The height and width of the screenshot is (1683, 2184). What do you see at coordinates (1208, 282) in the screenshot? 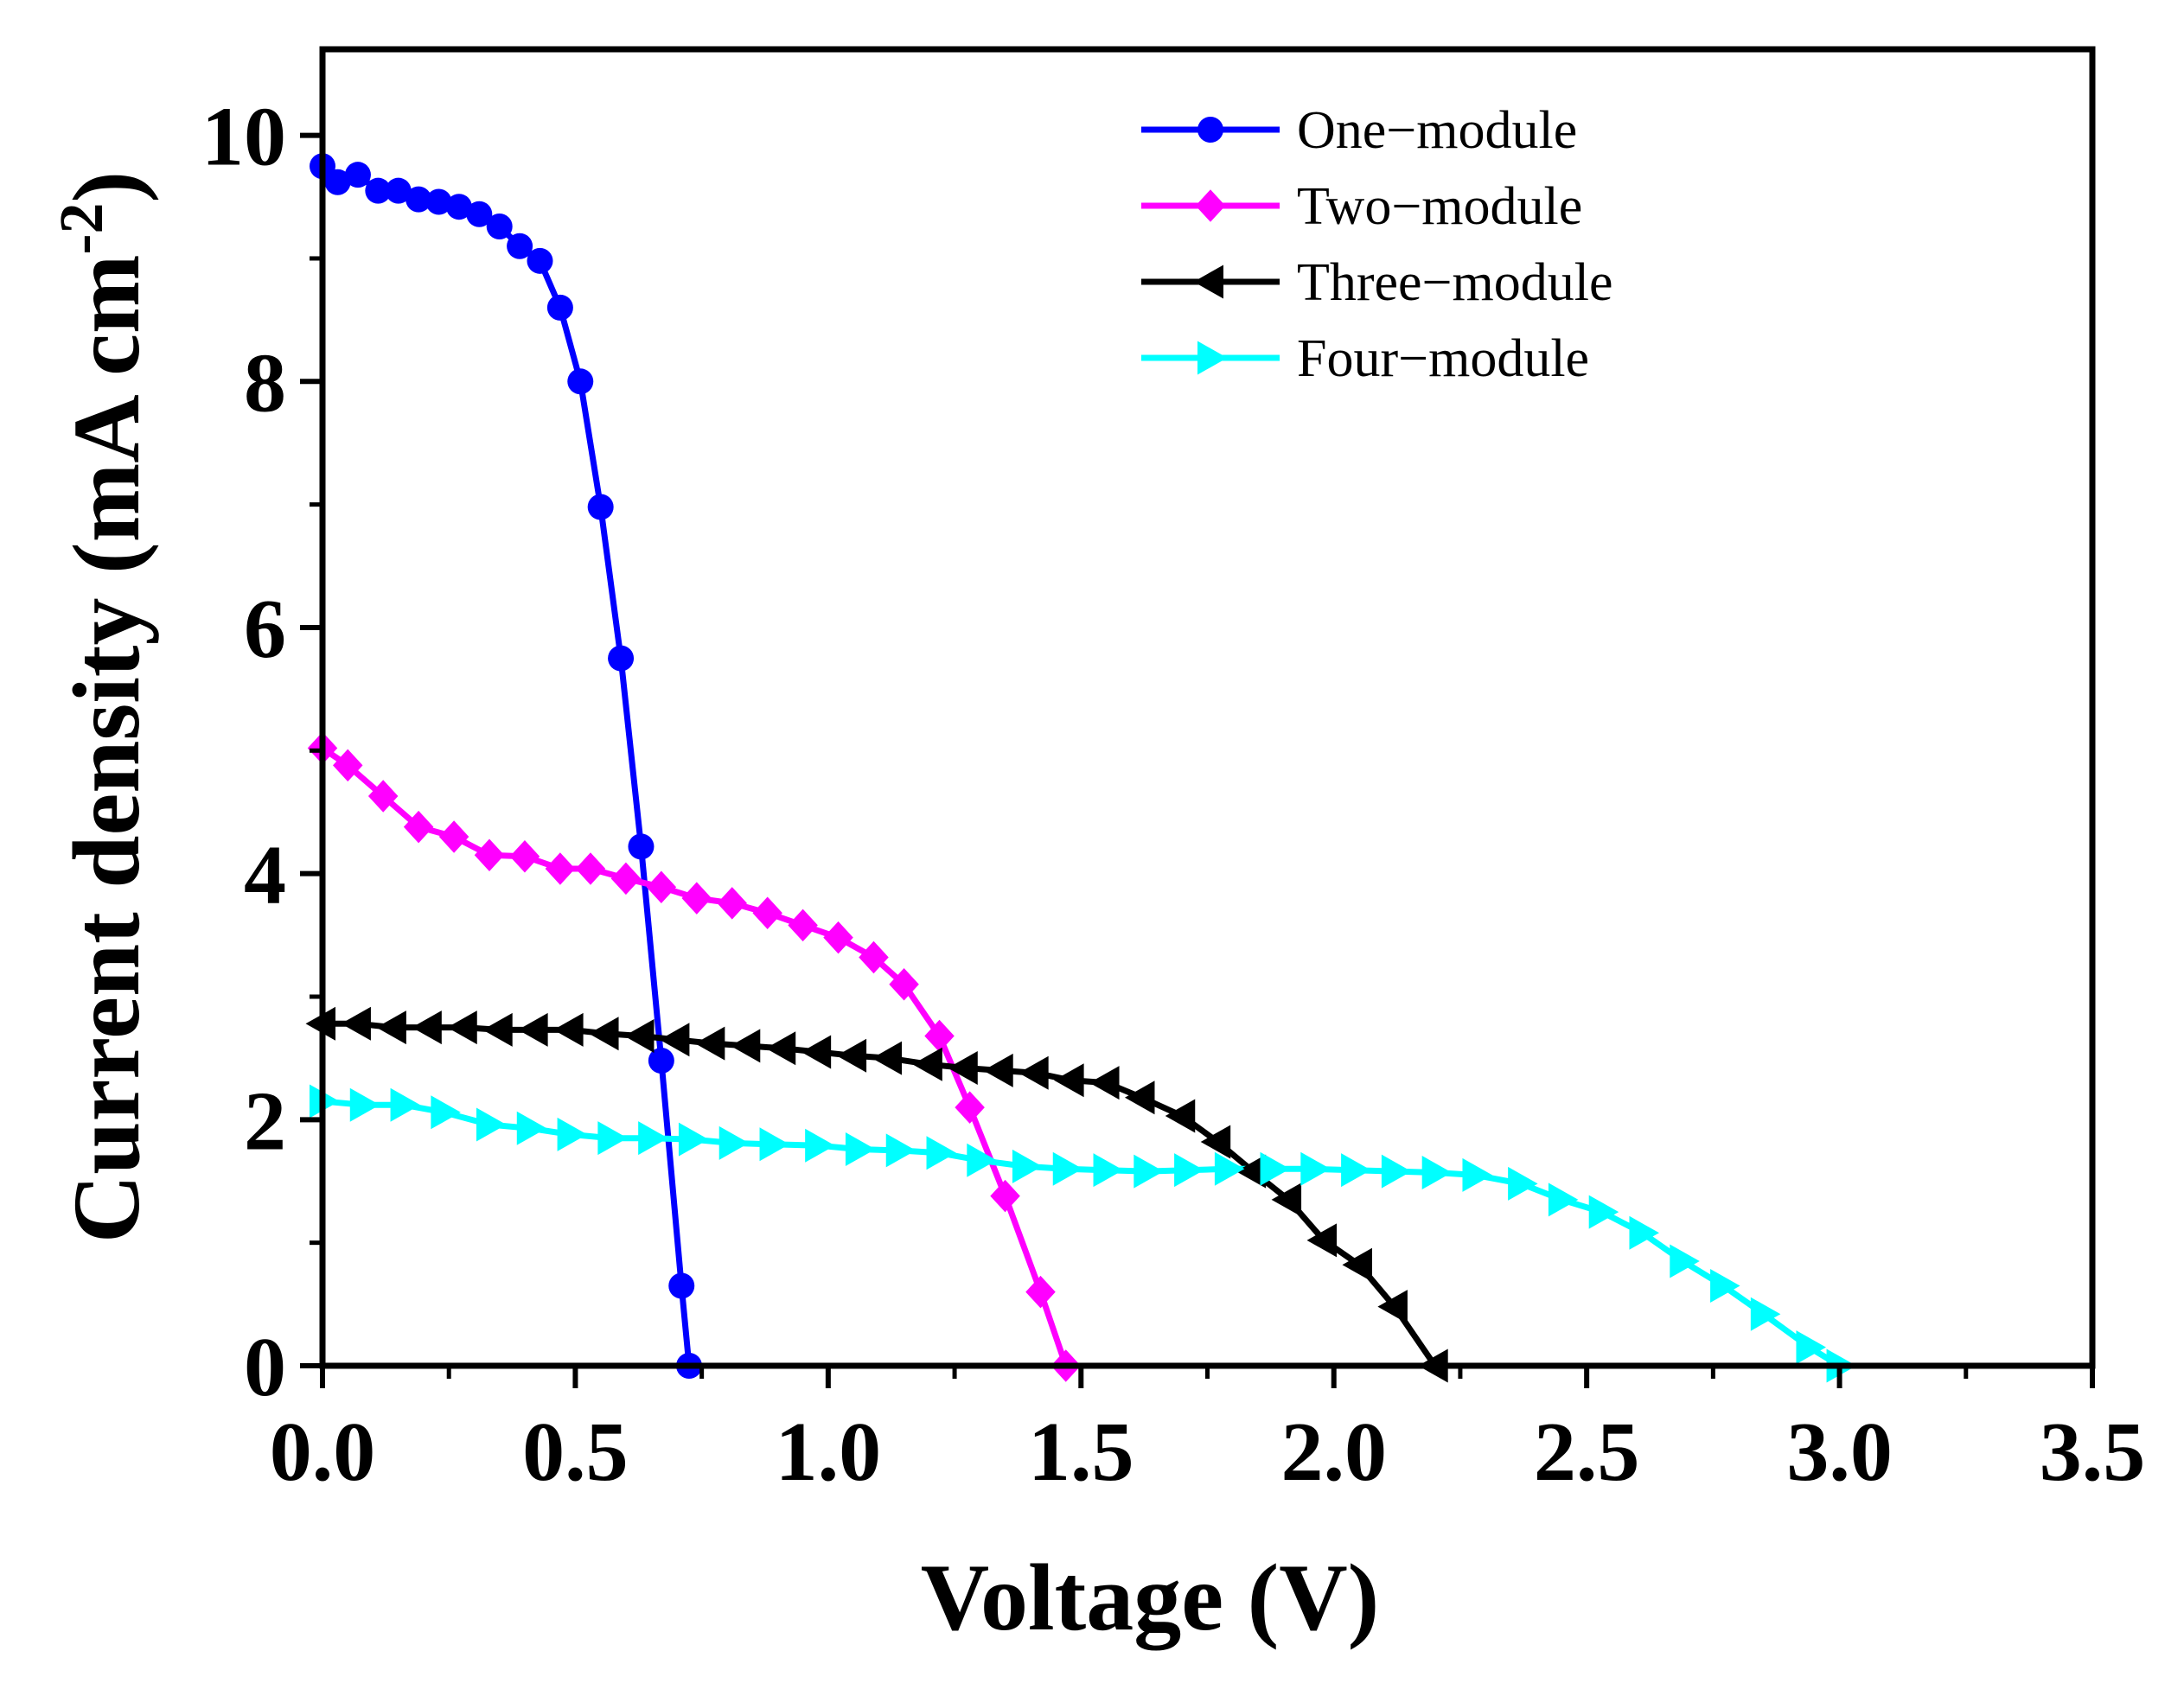
I see `legend-marker-three-module` at bounding box center [1208, 282].